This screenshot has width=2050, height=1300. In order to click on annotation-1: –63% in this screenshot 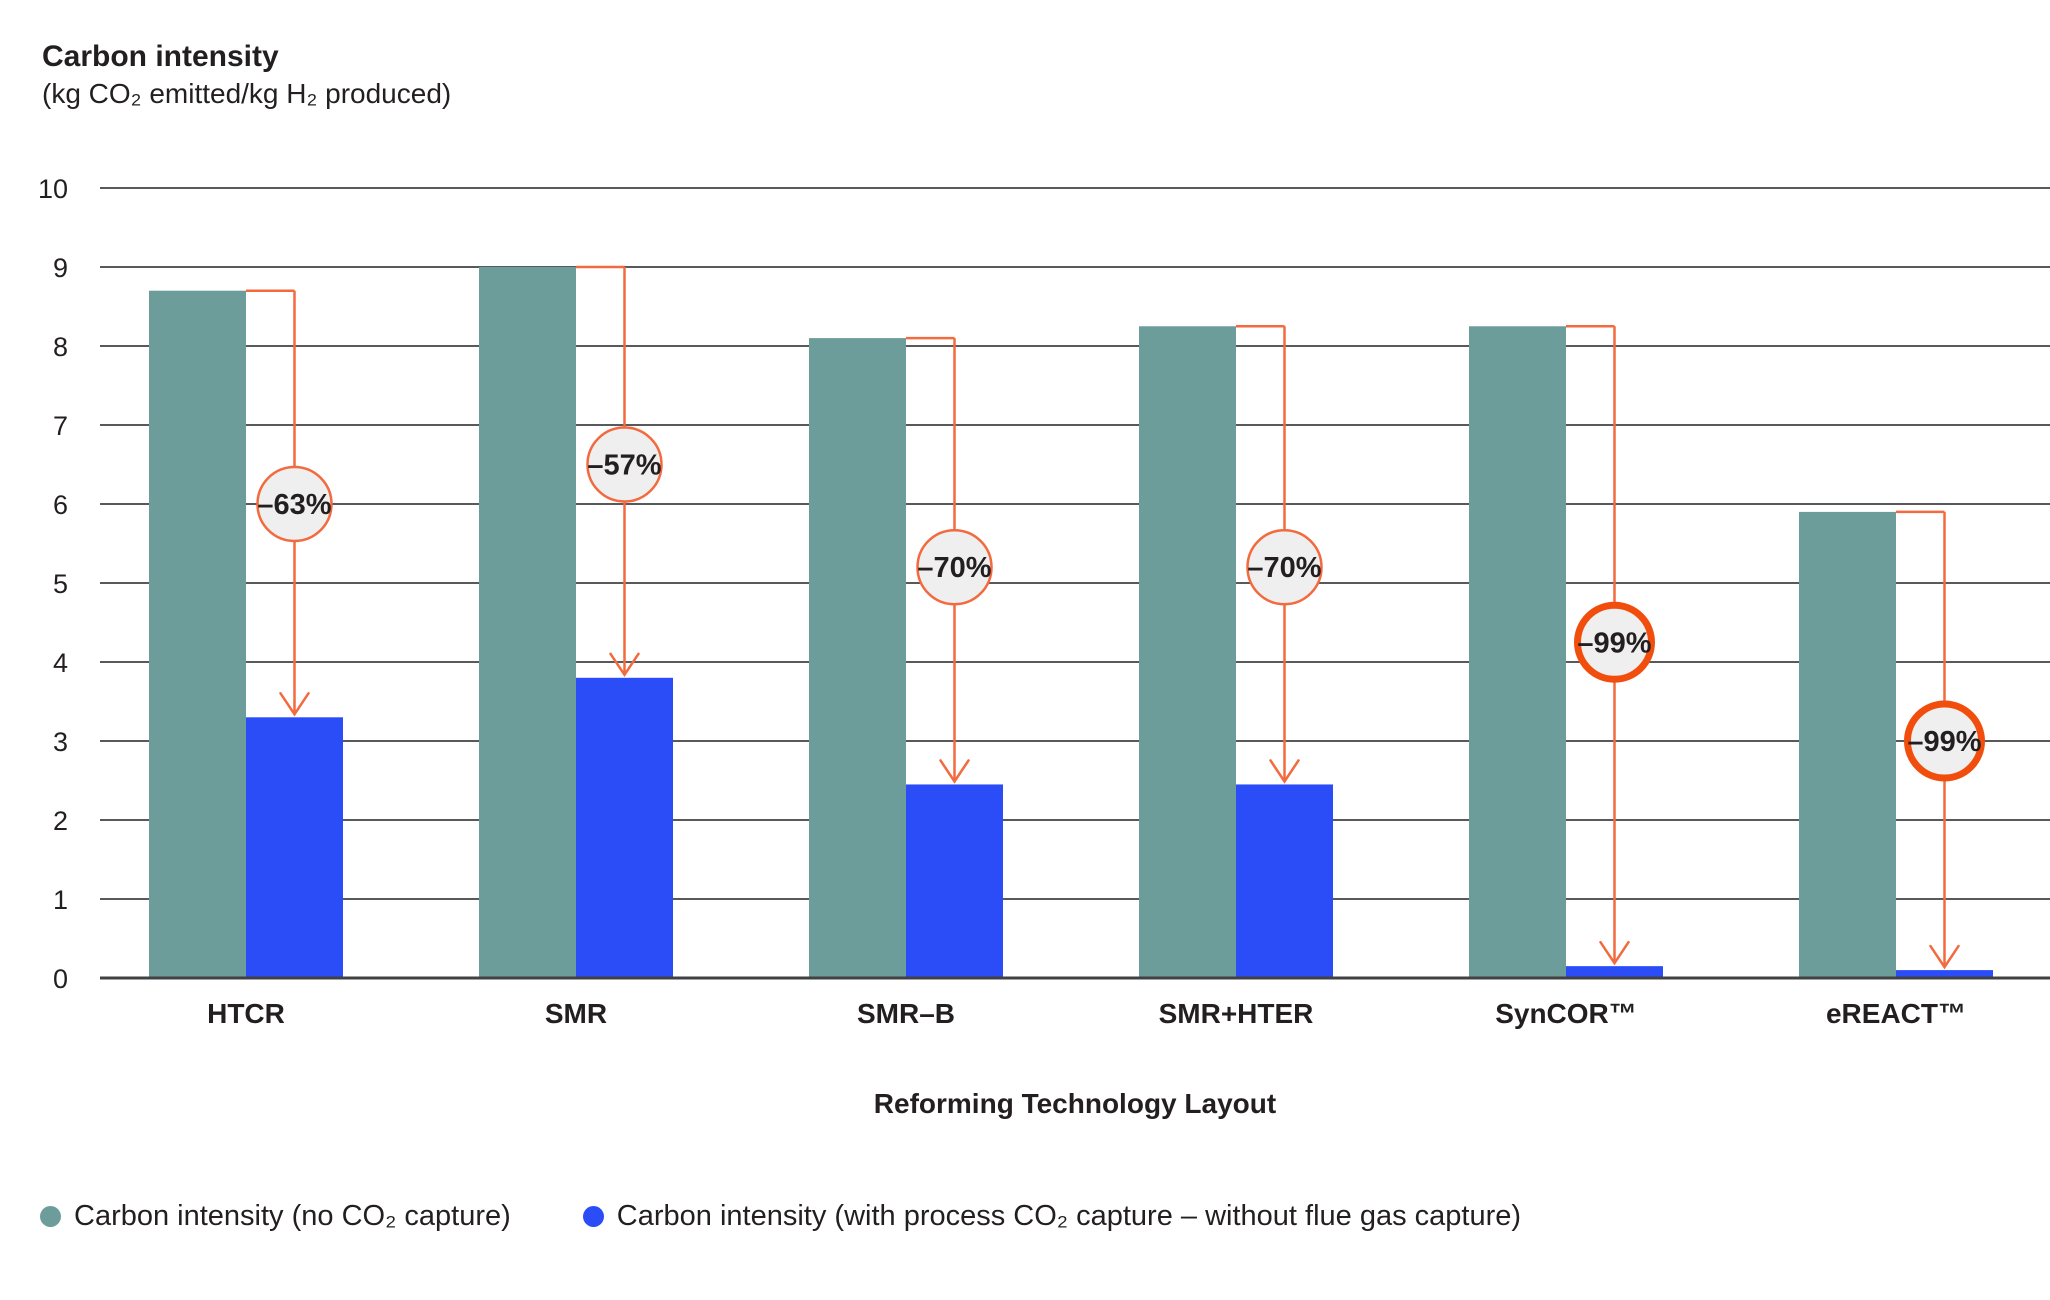, I will do `click(289, 503)`.